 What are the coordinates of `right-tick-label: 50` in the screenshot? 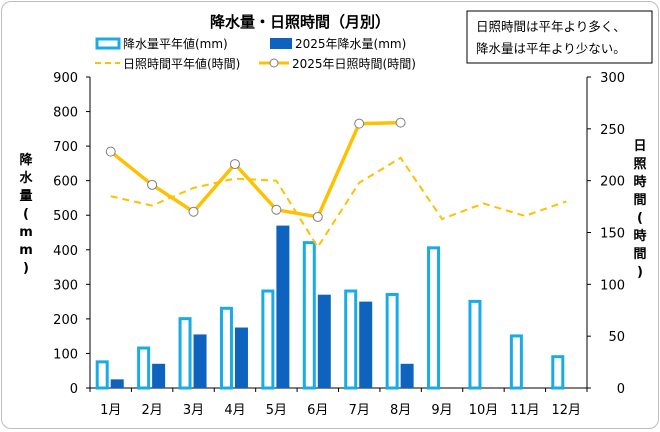 It's located at (616, 337).